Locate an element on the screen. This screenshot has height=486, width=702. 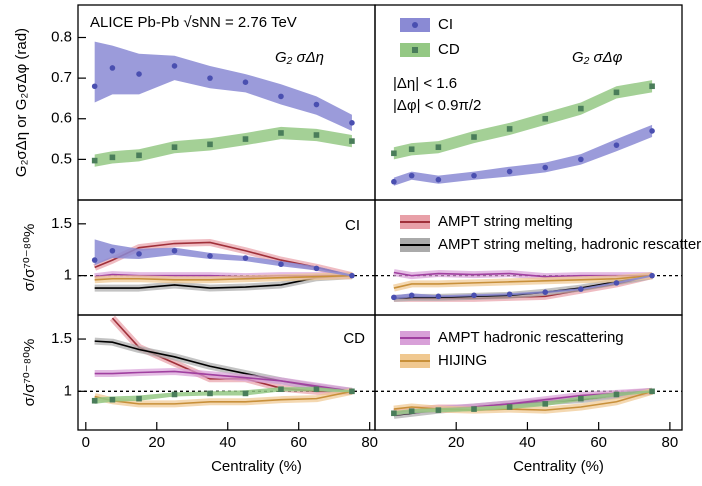
annotation: CI is located at coordinates (352, 225).